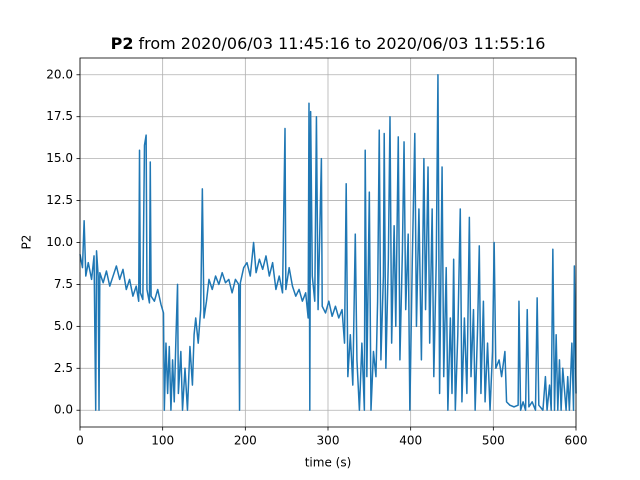  Describe the element at coordinates (328, 463) in the screenshot. I see `x-axis-label: time (s)` at that location.